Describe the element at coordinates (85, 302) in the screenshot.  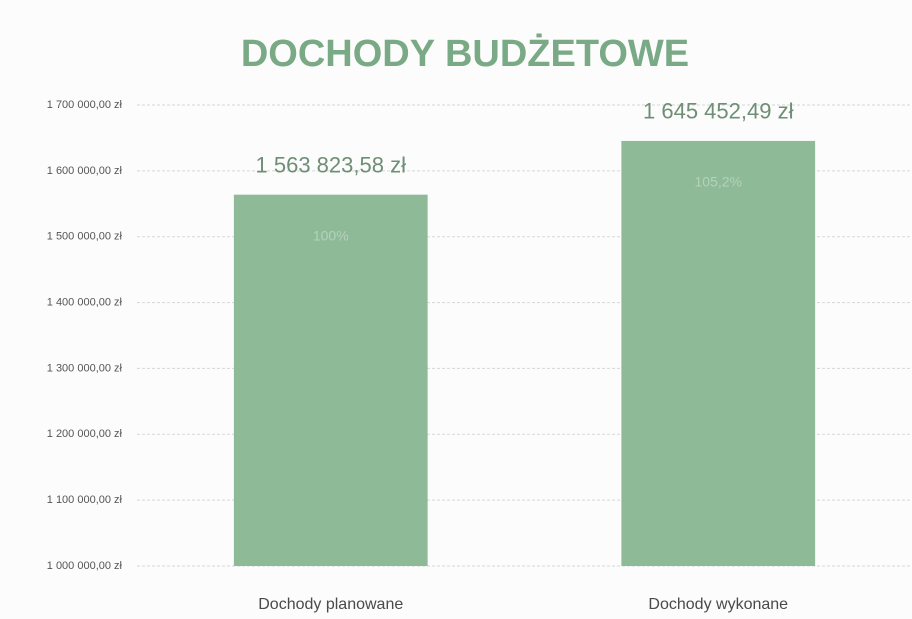
I see `y-tick-label: 1 400 000,00 zł` at that location.